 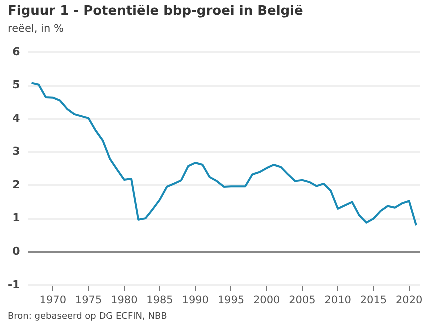 I want to click on y-tick-label: 3, so click(x=16, y=151).